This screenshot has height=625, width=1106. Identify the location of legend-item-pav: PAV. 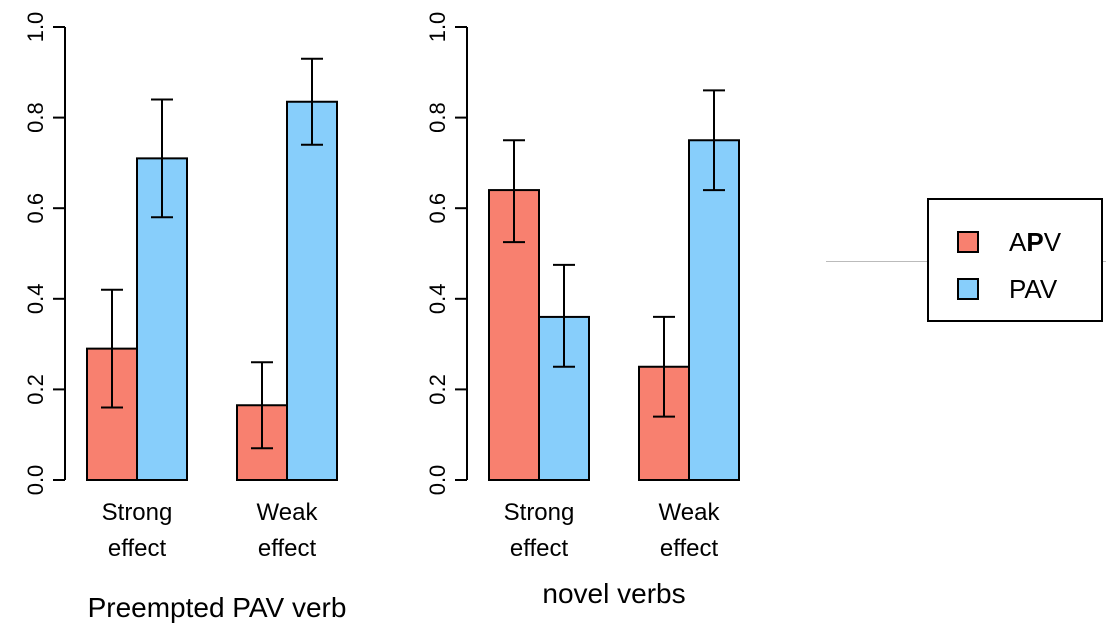
(1007, 289).